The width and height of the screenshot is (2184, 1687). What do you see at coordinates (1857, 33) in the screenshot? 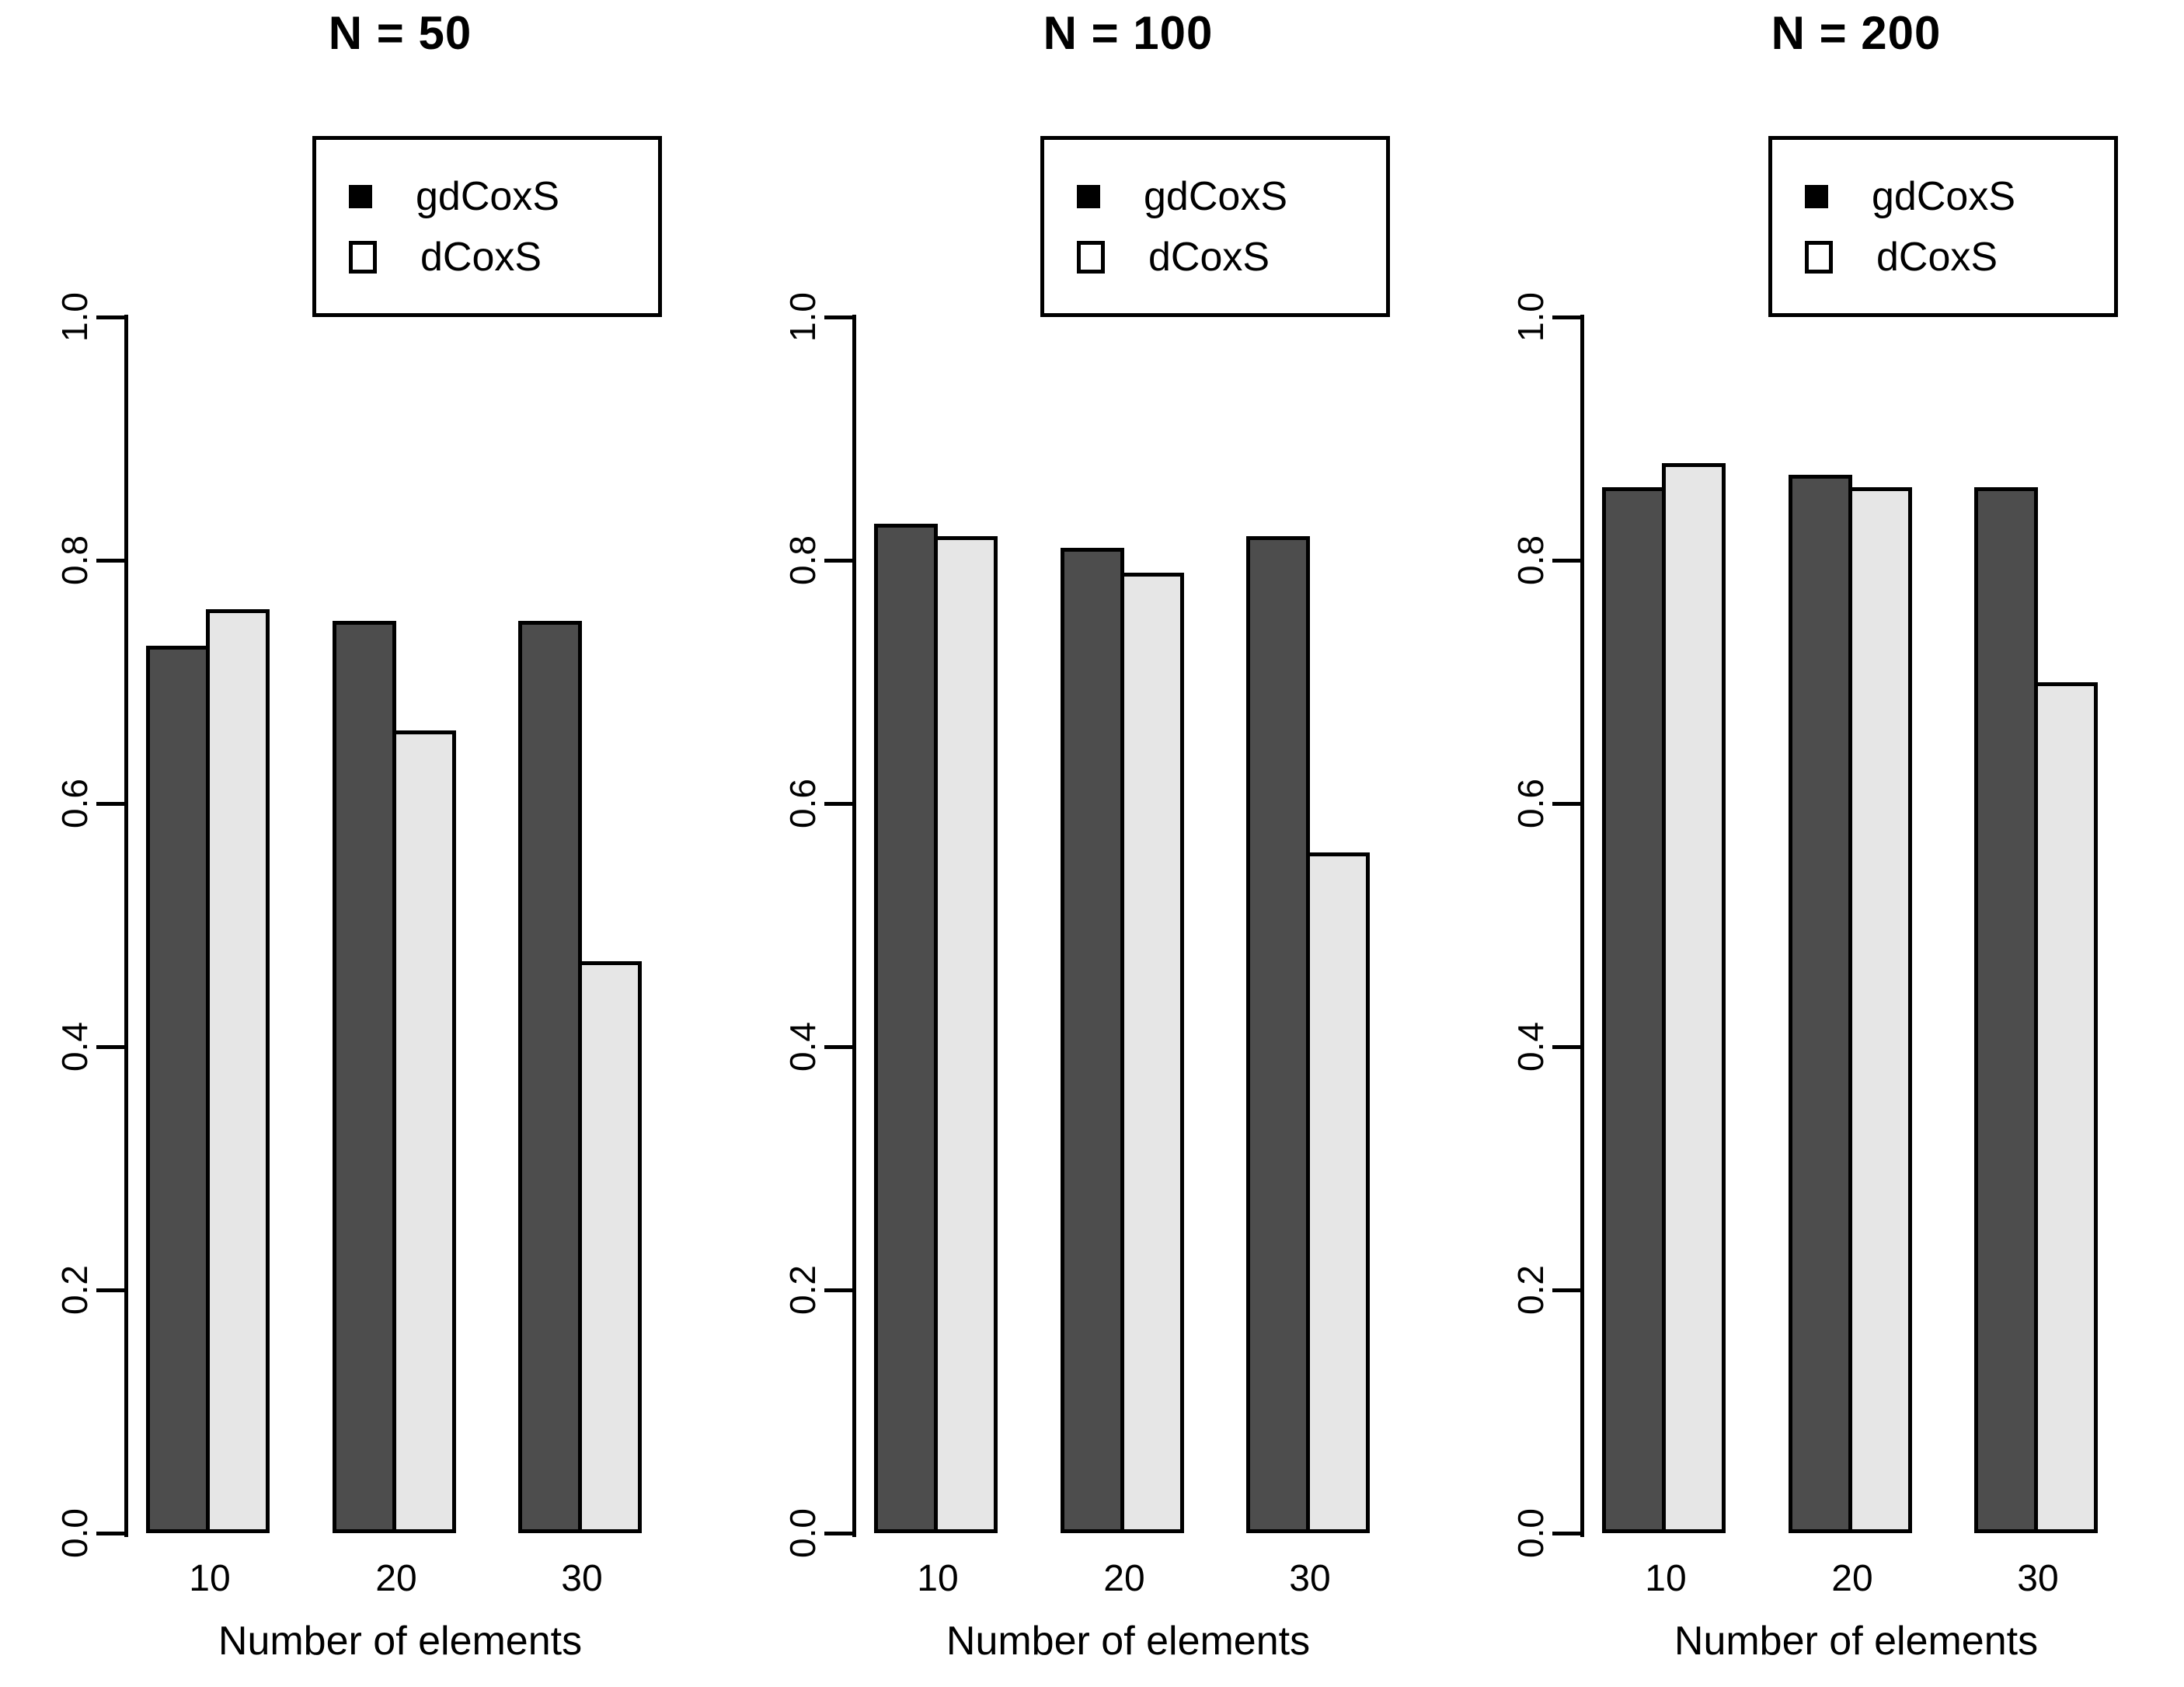
I see `chart-title: N = 200` at bounding box center [1857, 33].